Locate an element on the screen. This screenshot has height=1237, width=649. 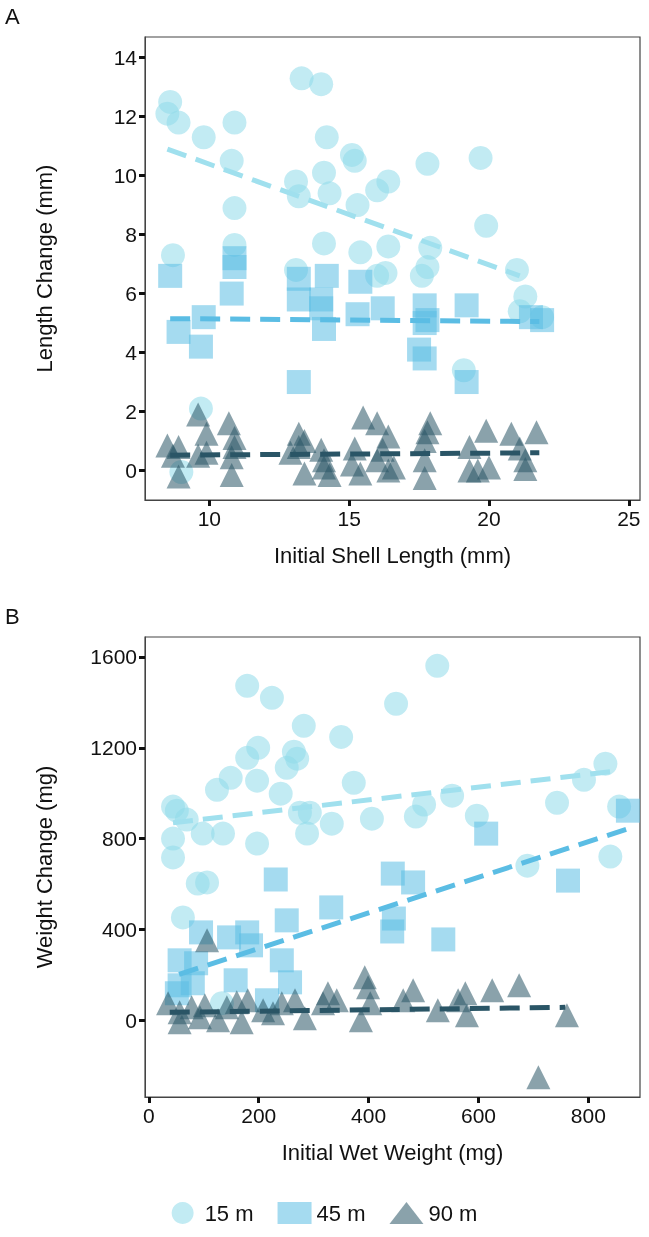
x-tick-label: 800 is located at coordinates (588, 1115).